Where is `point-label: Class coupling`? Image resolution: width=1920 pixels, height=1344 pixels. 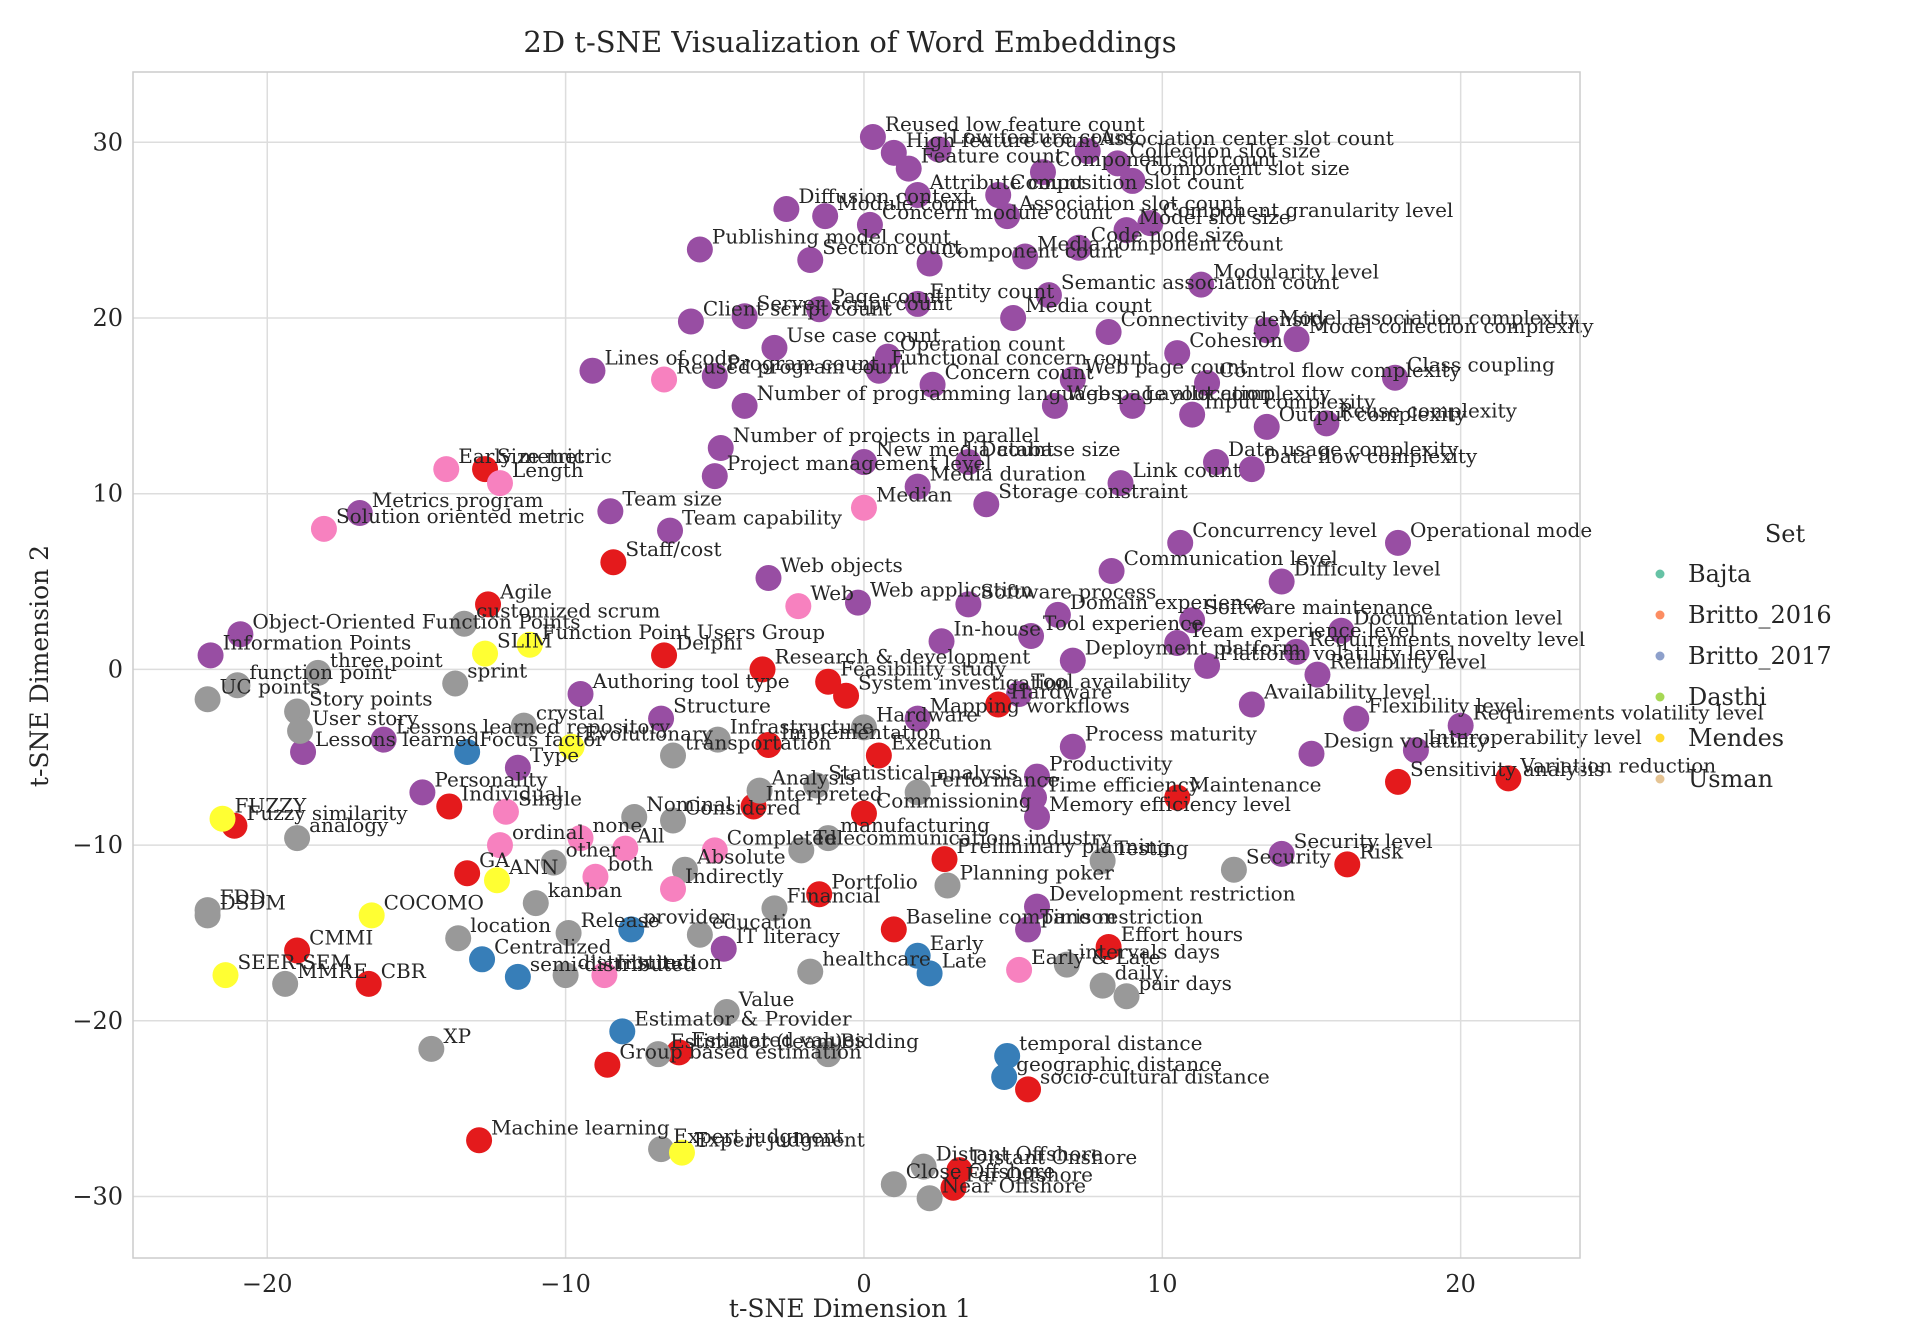 point-label: Class coupling is located at coordinates (1481, 365).